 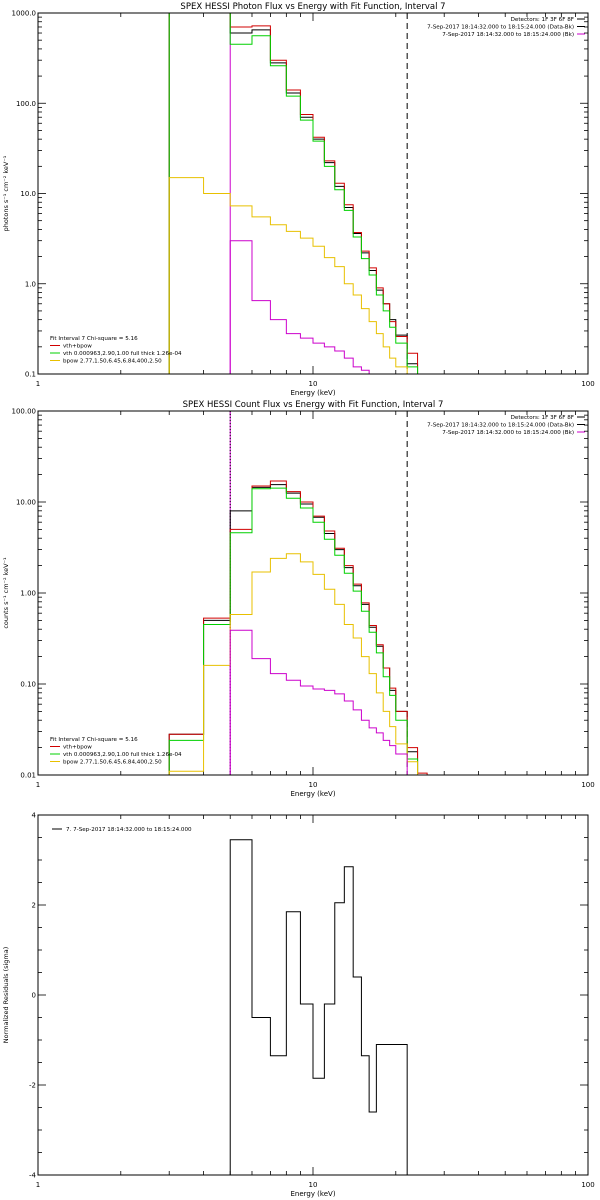 What do you see at coordinates (24, 412) in the screenshot?
I see `y-tick-label: 100.00` at bounding box center [24, 412].